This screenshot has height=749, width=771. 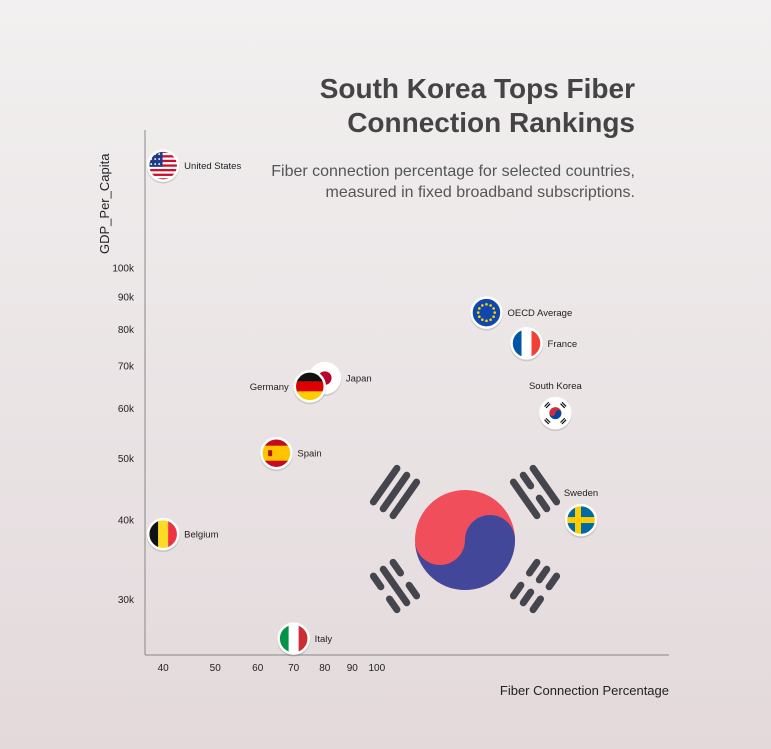 I want to click on data-point-belgium: Belgium, so click(x=182, y=535).